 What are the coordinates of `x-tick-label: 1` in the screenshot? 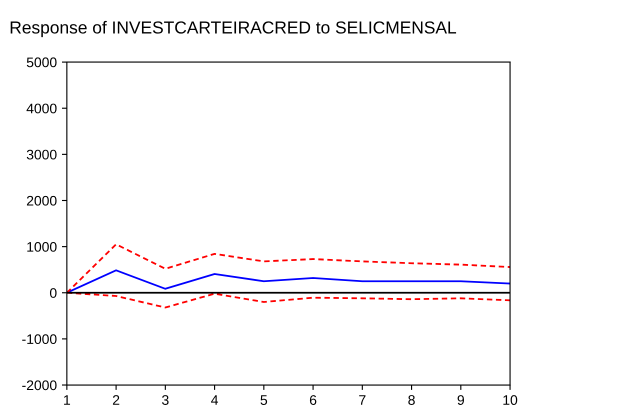 It's located at (67, 400).